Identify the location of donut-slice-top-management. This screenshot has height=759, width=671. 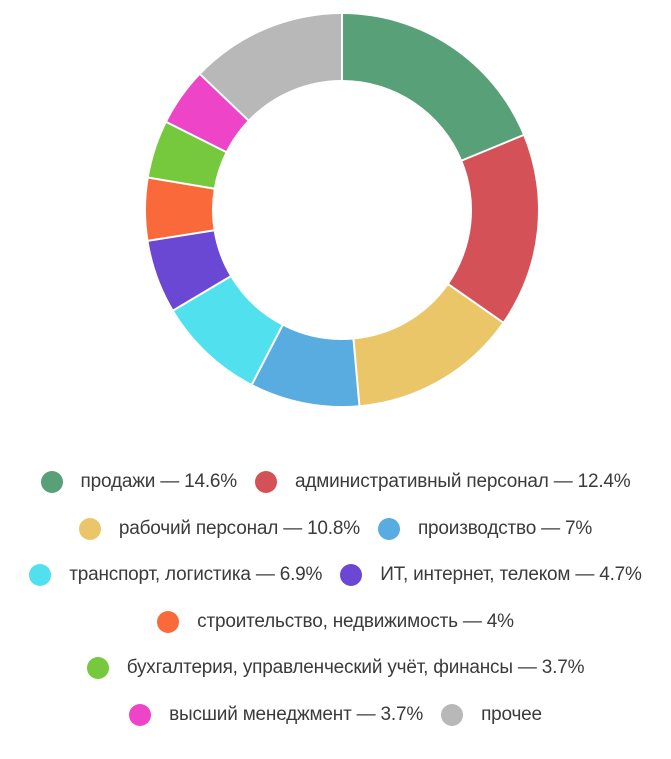
(207, 113).